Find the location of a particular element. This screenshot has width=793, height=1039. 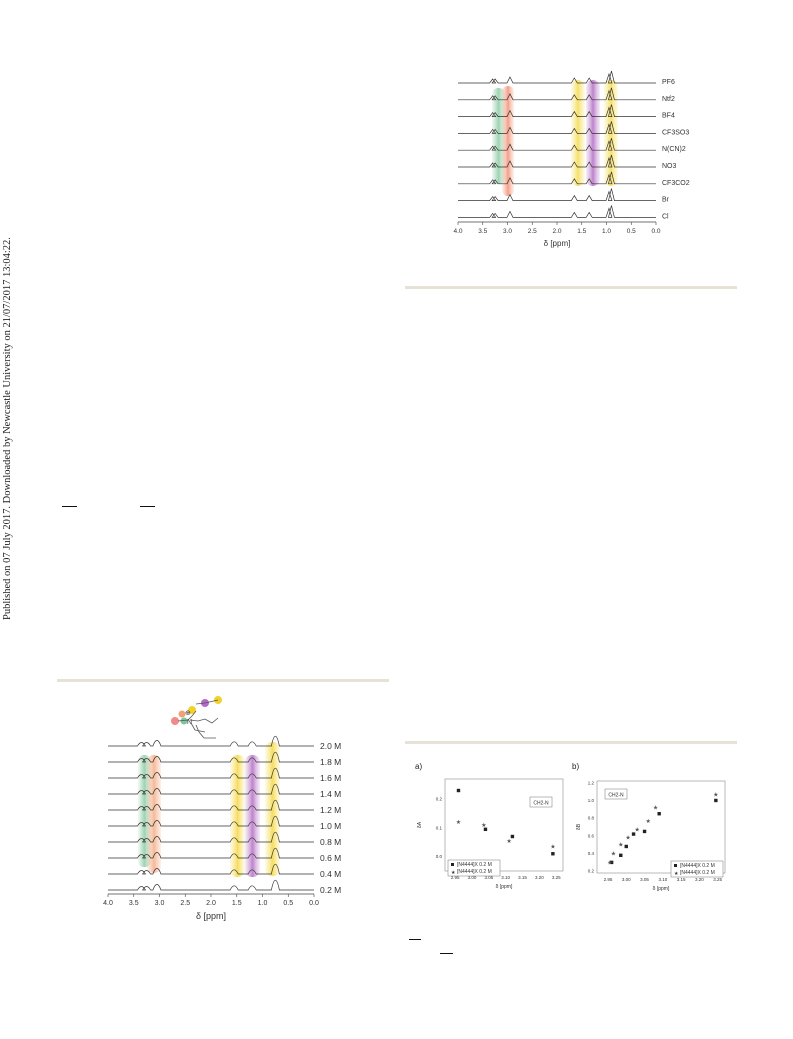

anion-label: N(CN)2 is located at coordinates (674, 149).